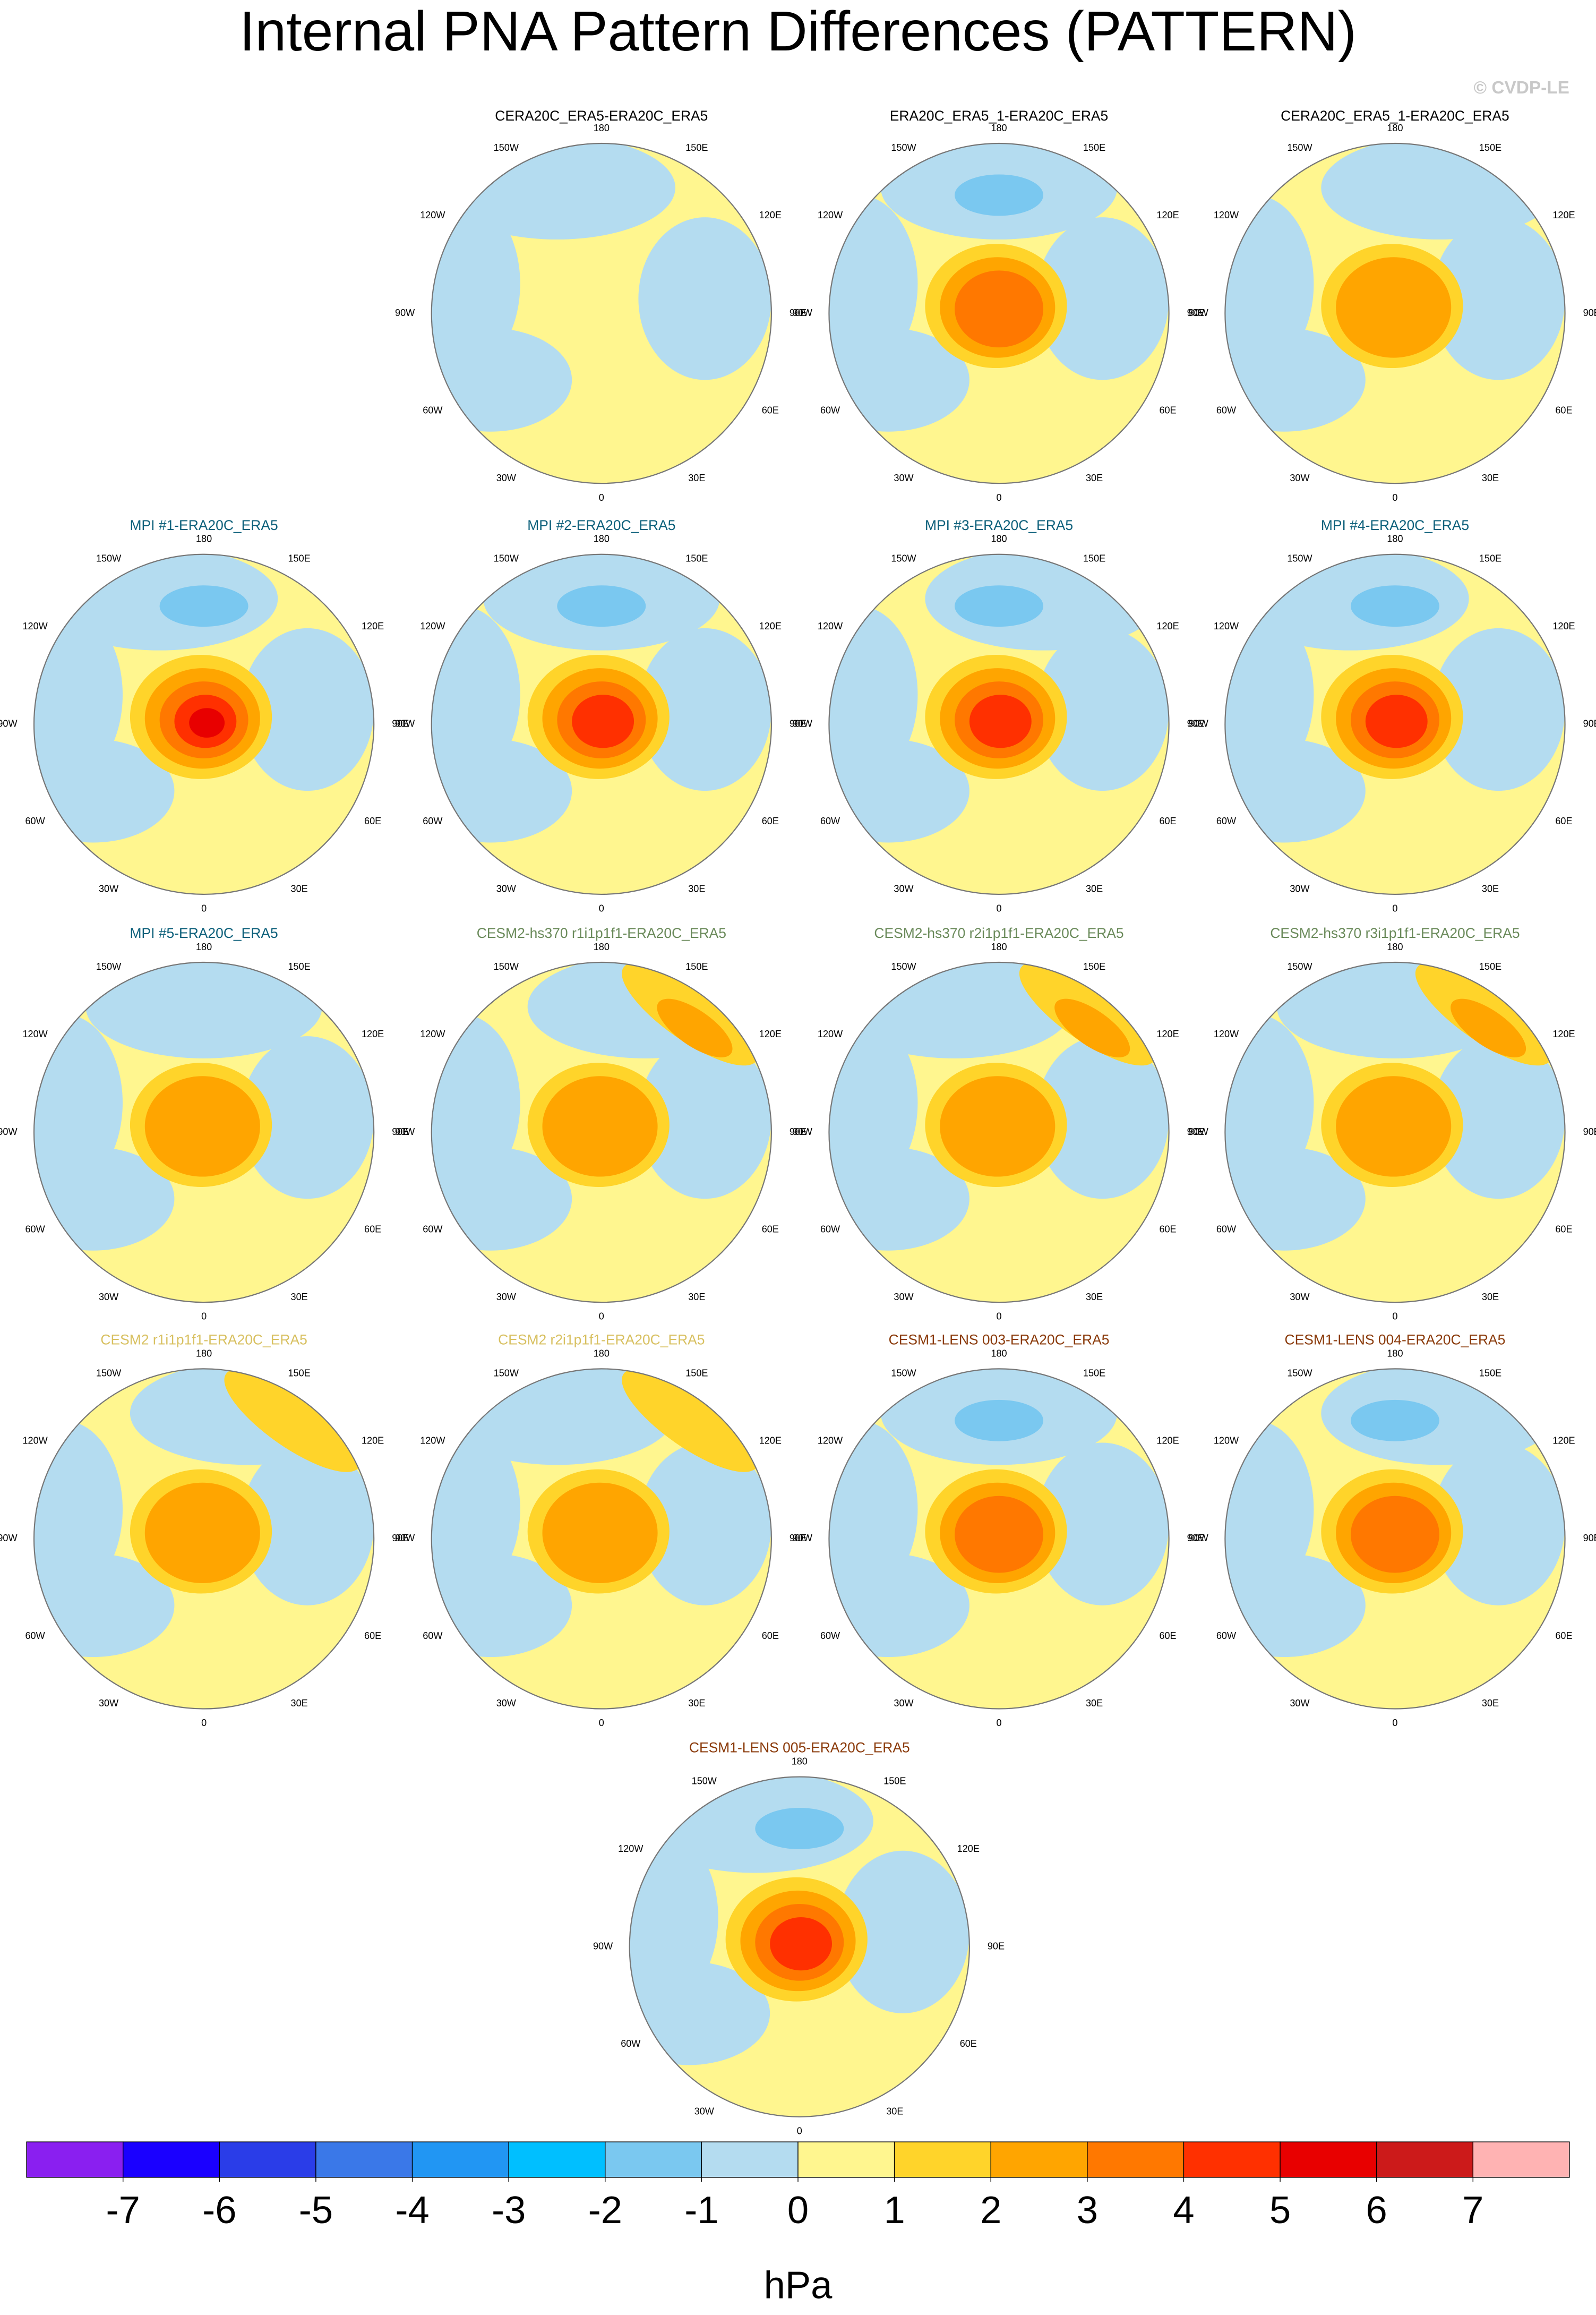  I want to click on map-panel, so click(1395, 724).